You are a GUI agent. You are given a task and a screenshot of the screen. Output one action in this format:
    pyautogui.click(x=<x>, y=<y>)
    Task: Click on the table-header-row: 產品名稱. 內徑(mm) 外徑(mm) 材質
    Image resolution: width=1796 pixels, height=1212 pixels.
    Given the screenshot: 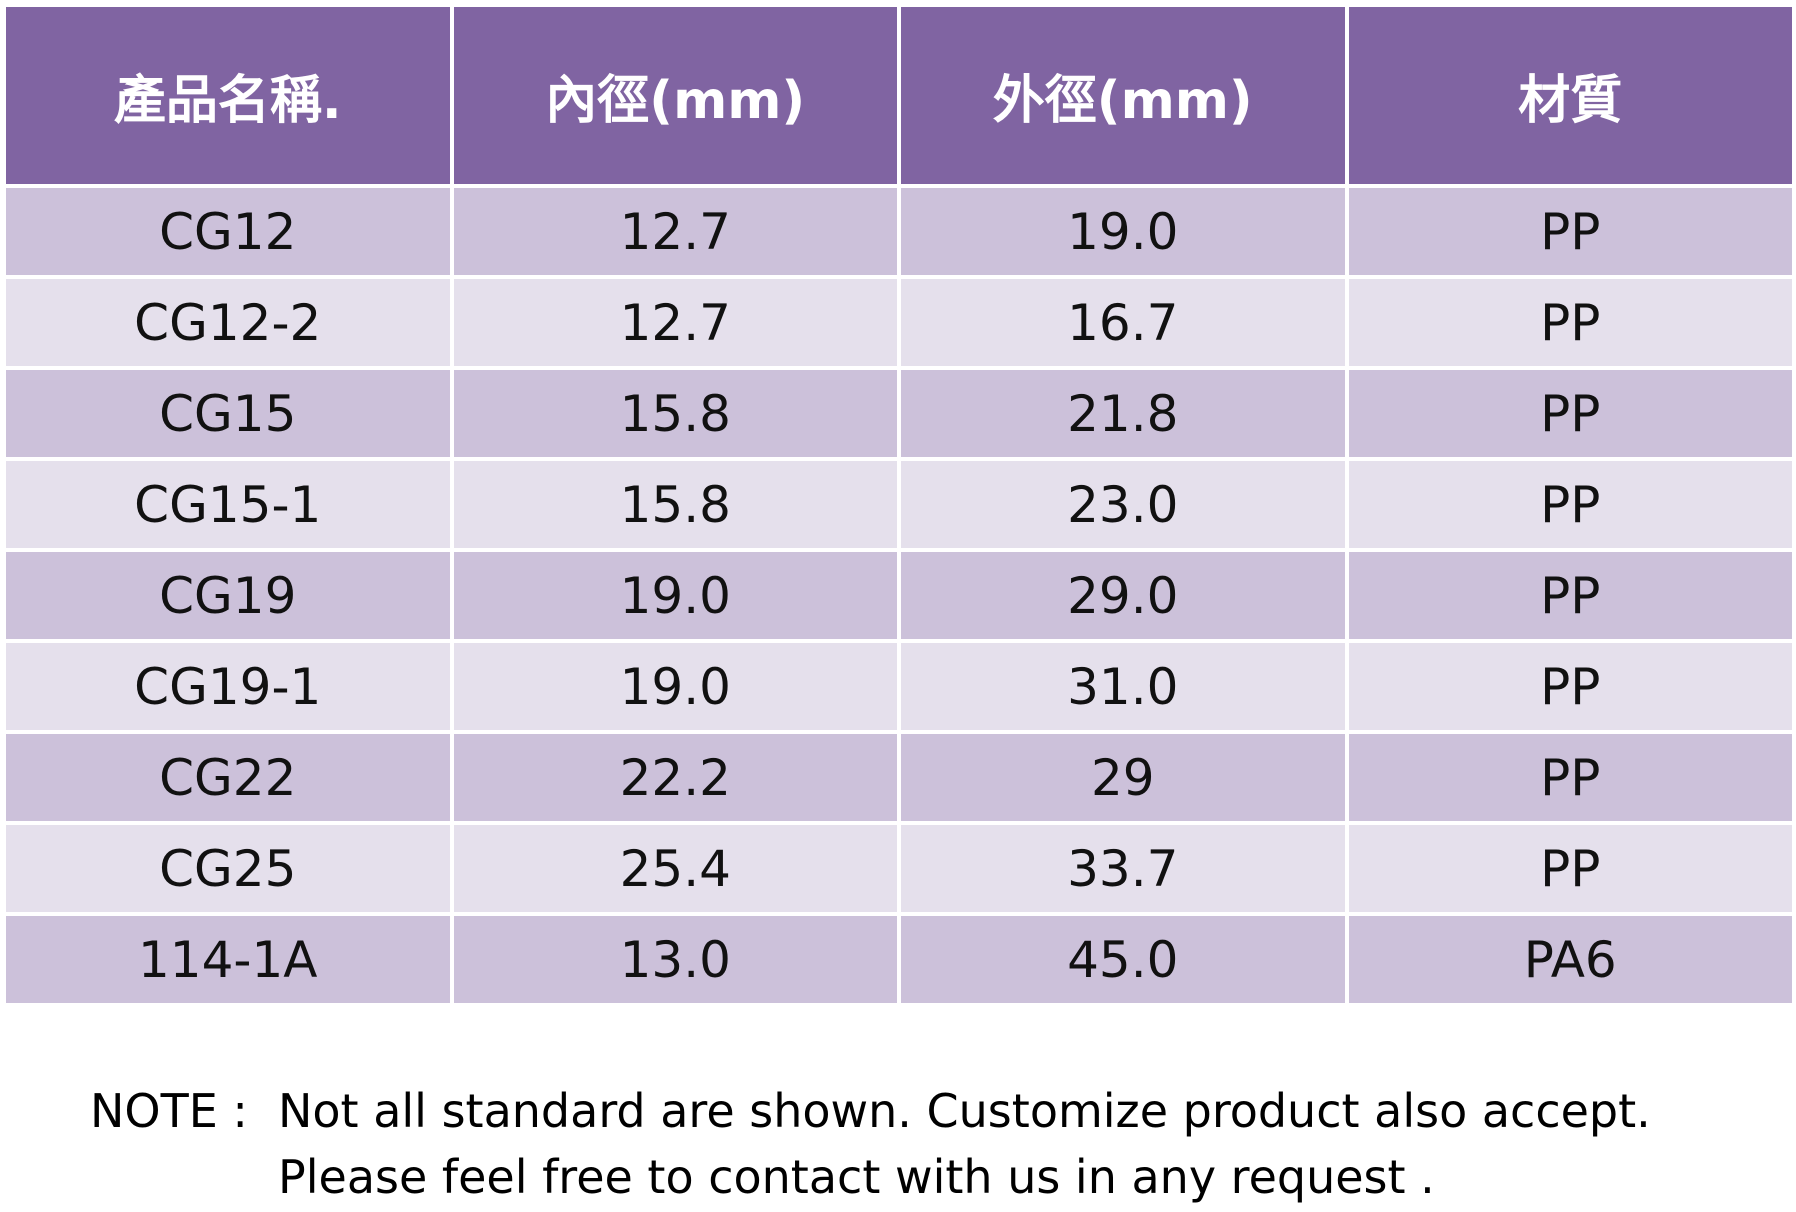 What is the action you would take?
    pyautogui.click(x=899, y=95)
    